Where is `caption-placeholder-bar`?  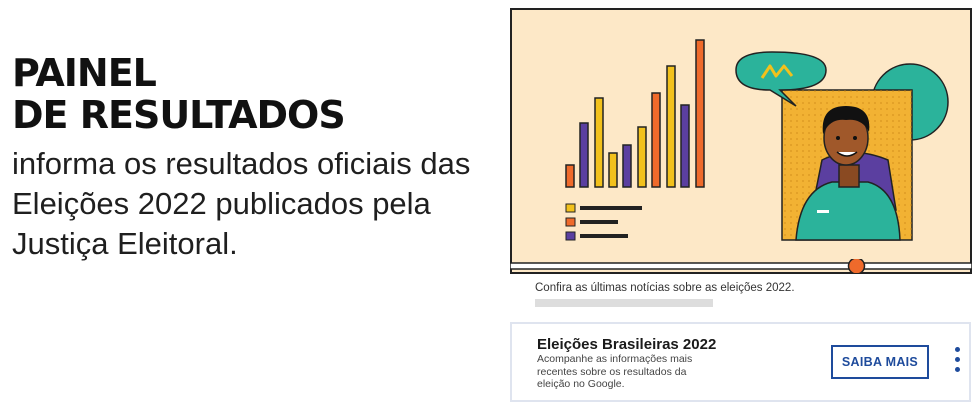
caption-placeholder-bar is located at coordinates (624, 303).